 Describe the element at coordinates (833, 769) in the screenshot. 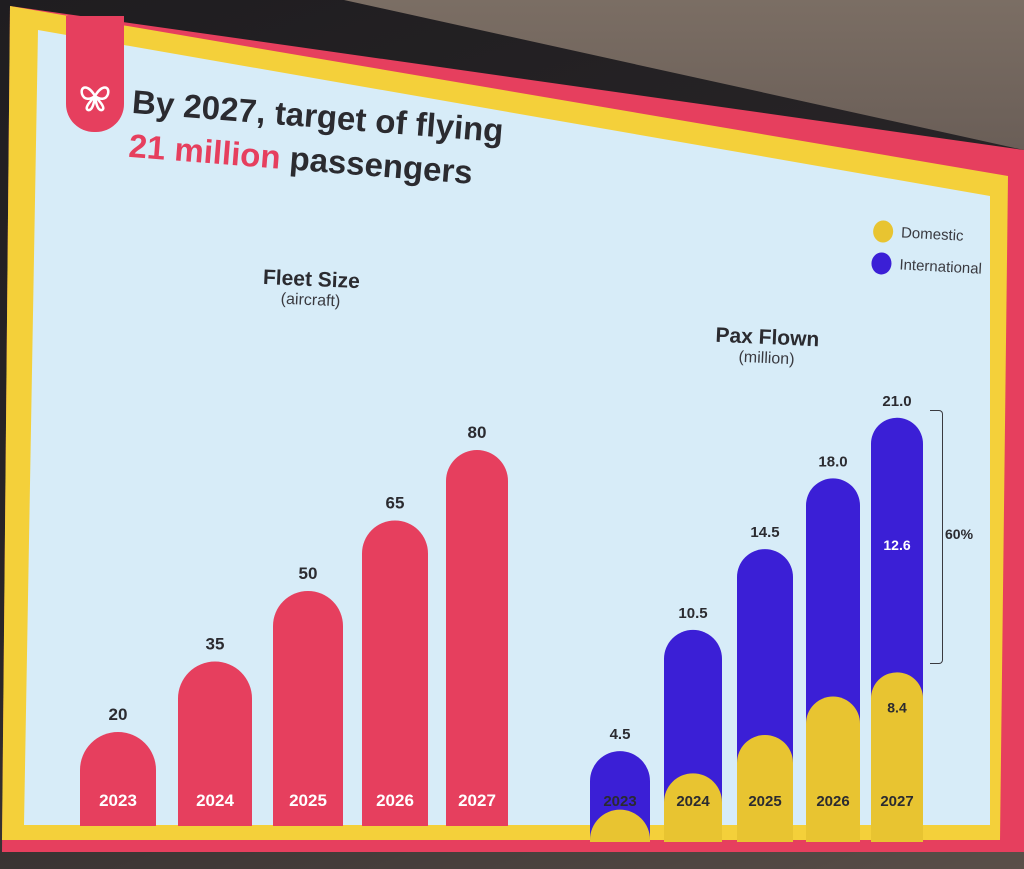

I see `pax-bar-domestic-2026` at that location.